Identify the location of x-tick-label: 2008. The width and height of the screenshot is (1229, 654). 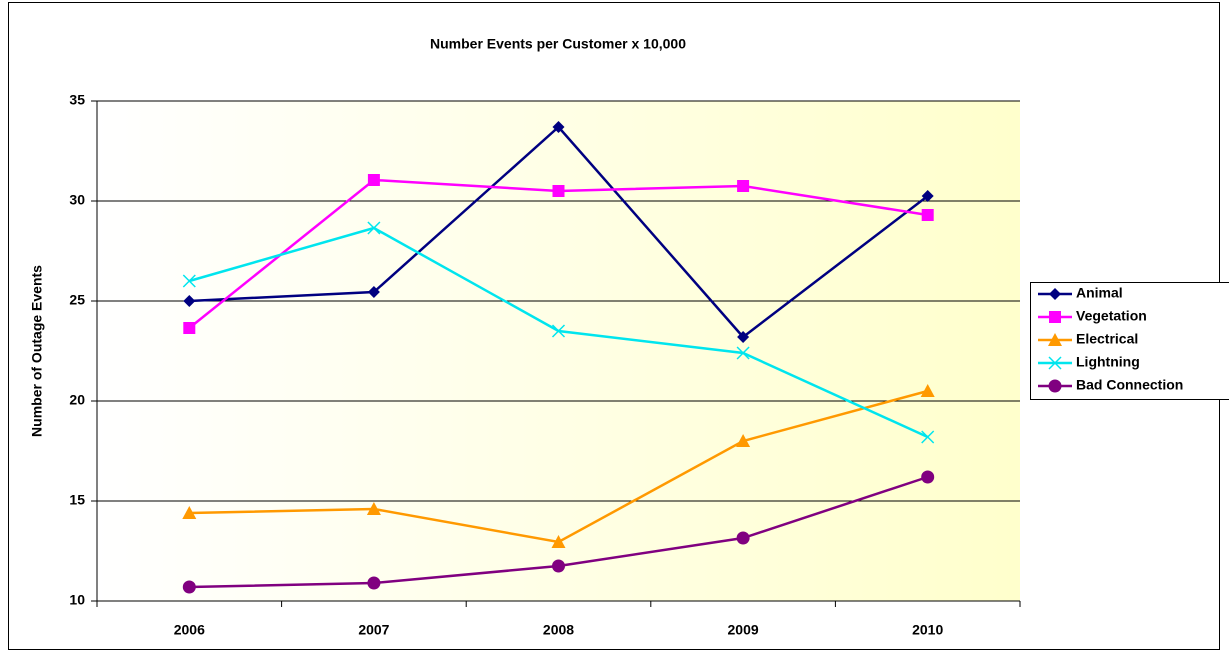
(558, 630).